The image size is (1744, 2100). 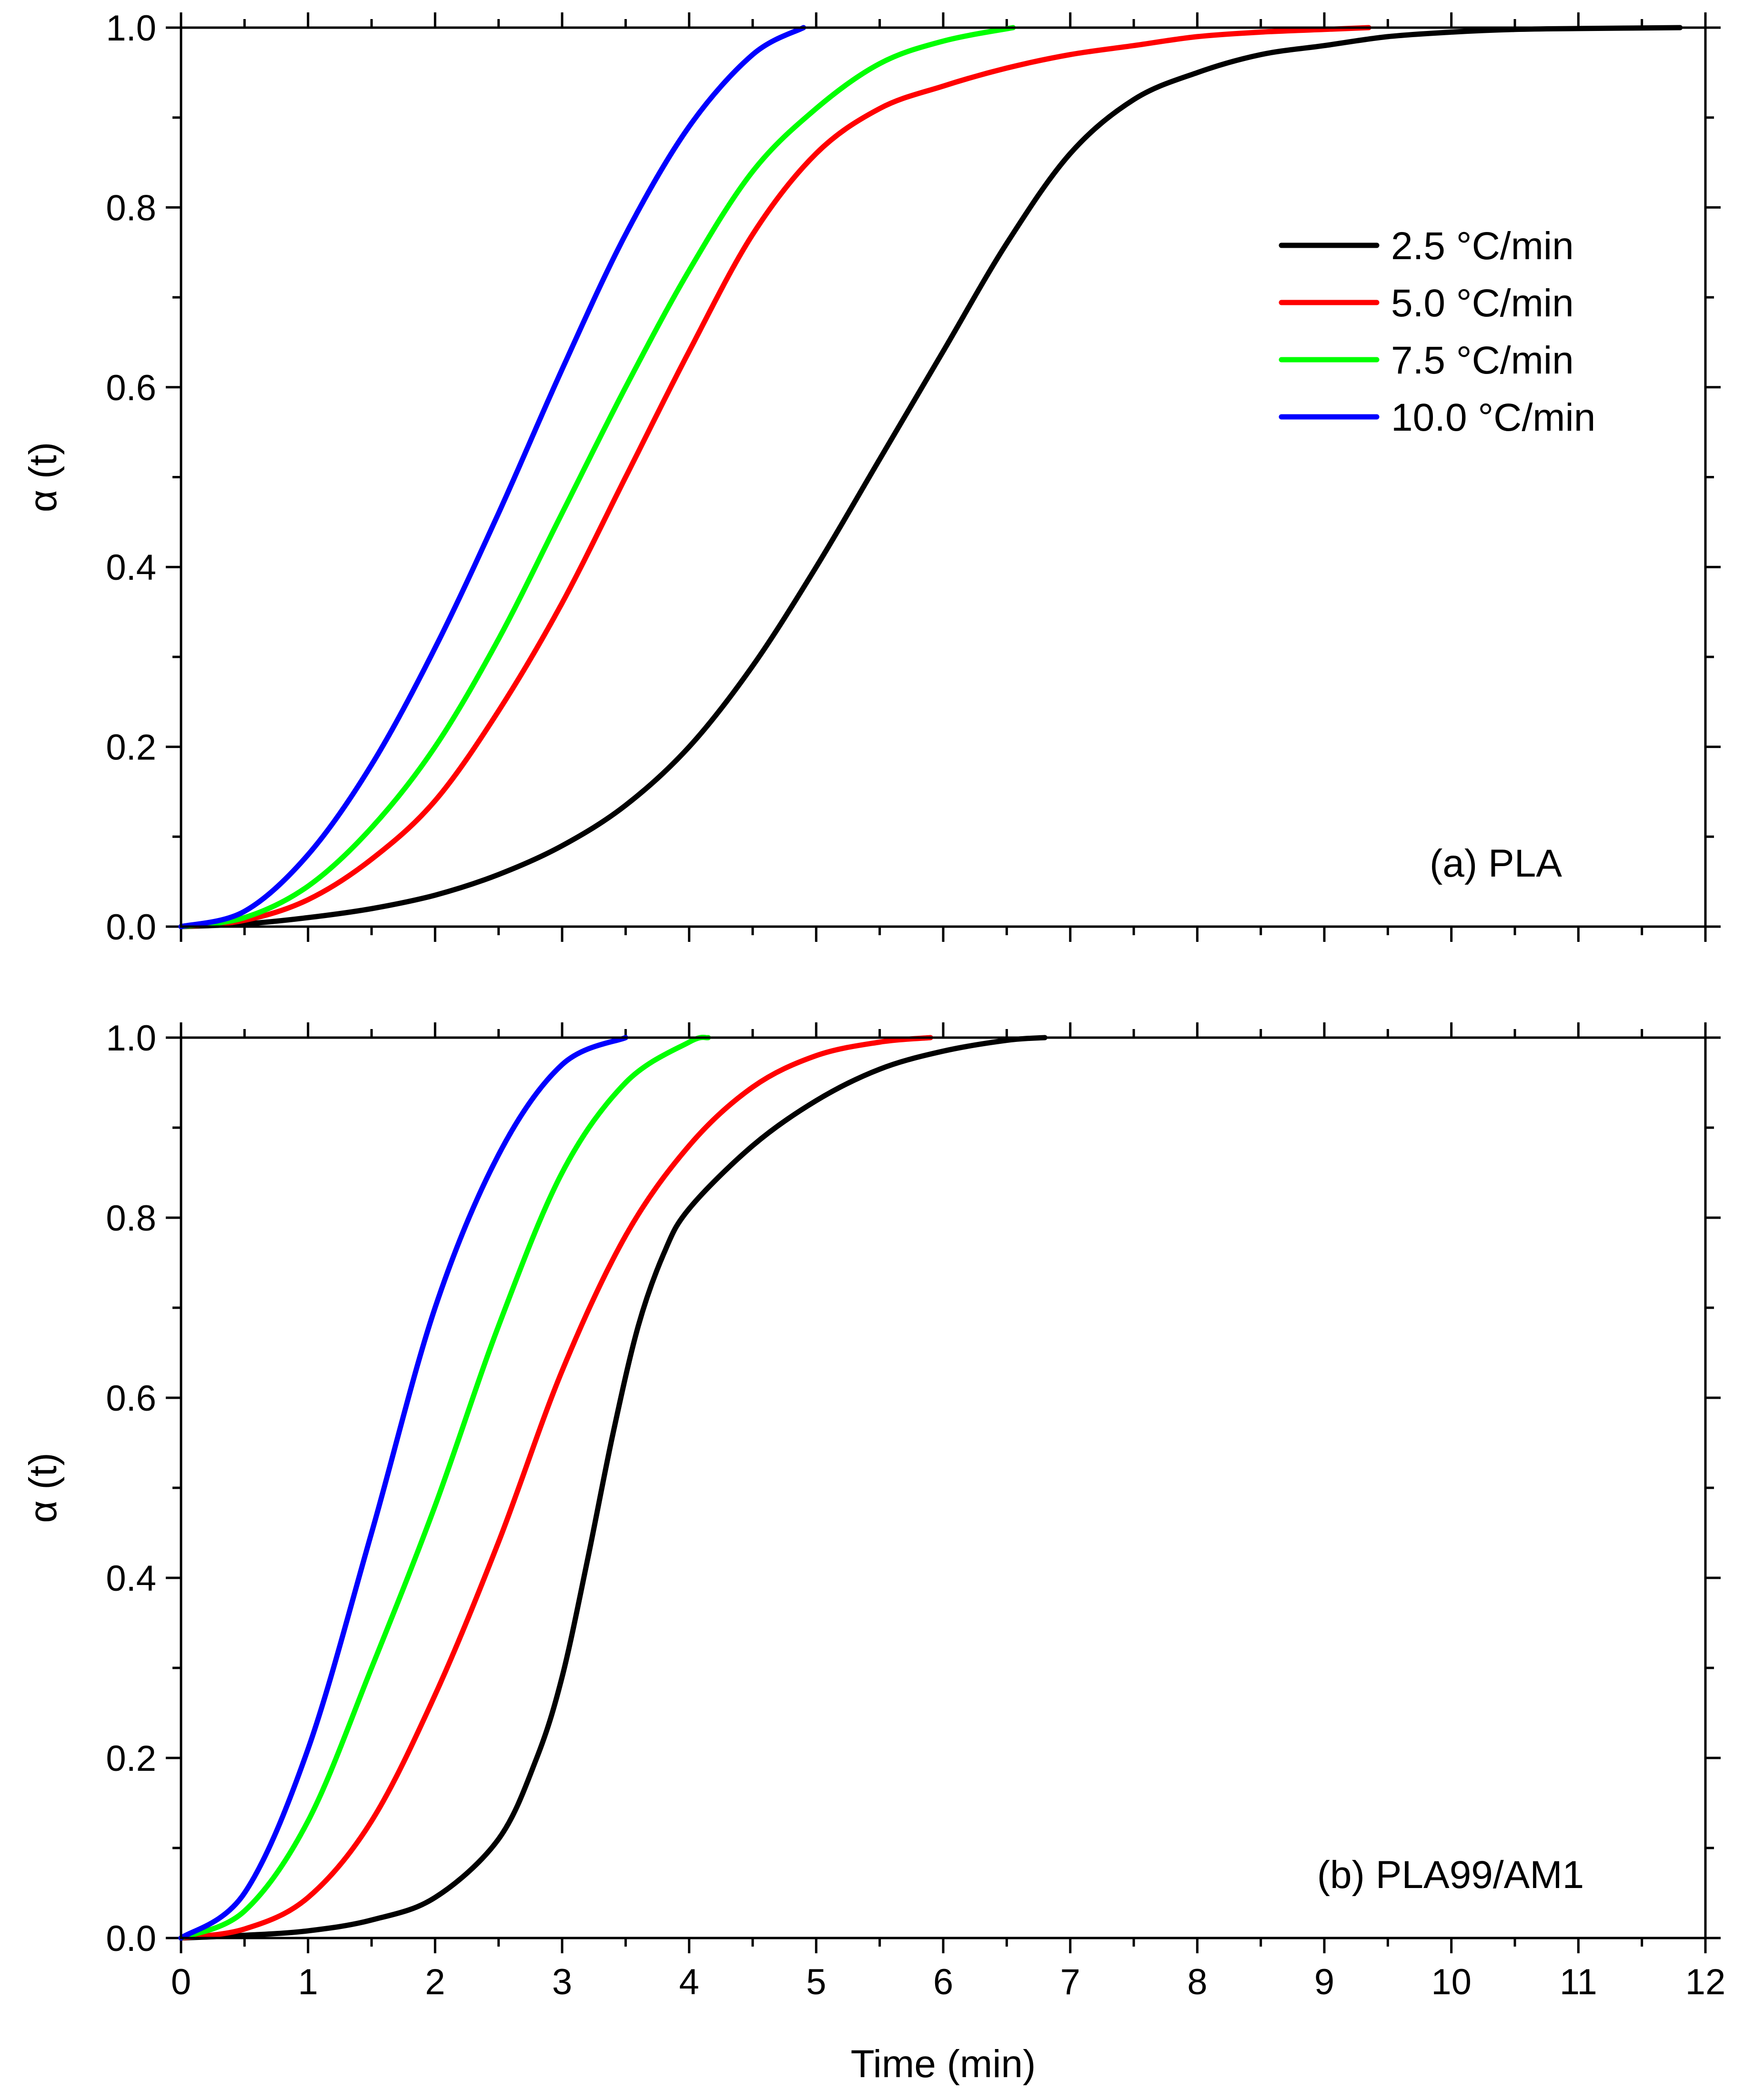 I want to click on panel-b-x-tick-label: 5, so click(x=816, y=1982).